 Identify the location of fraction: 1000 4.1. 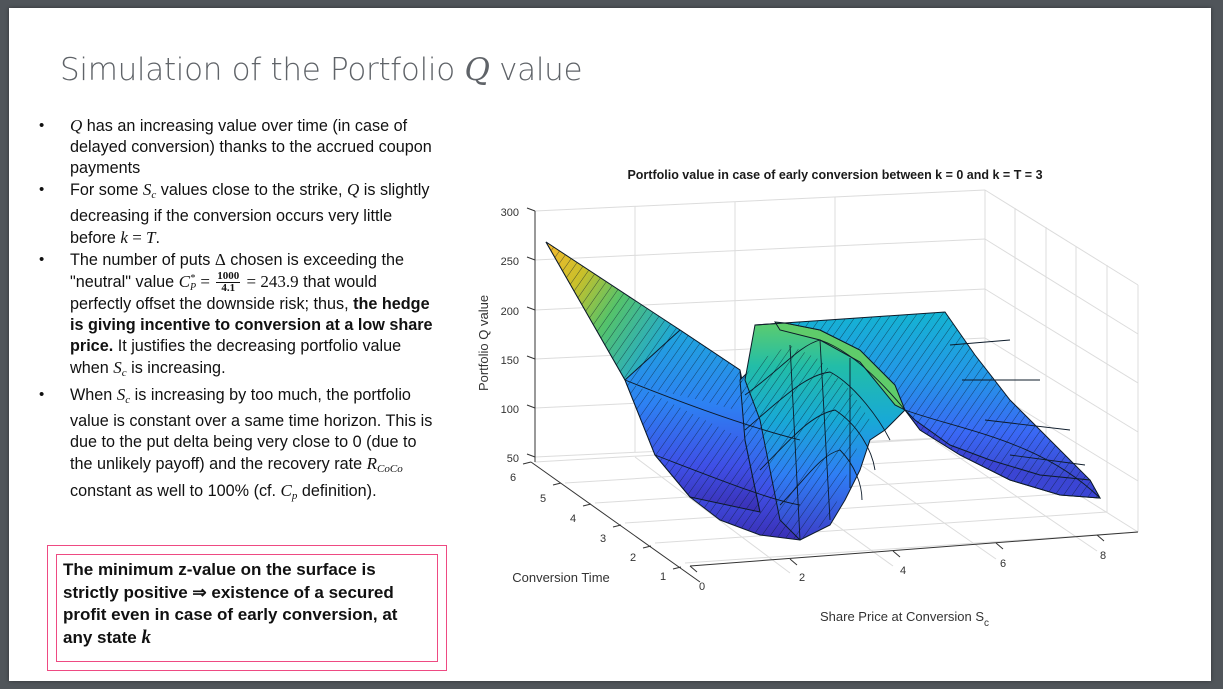
(228, 282).